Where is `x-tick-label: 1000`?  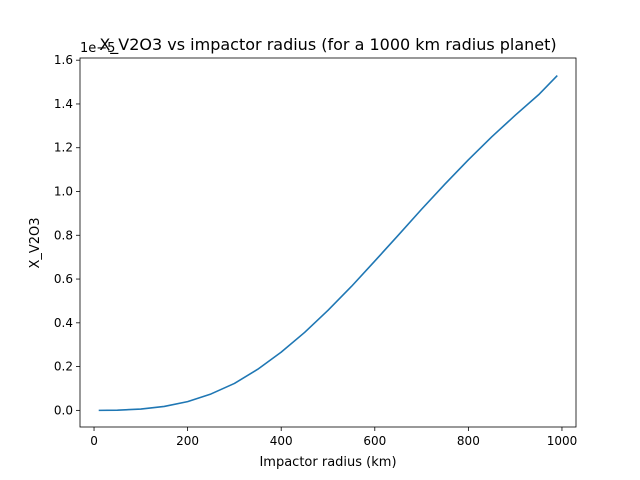 x-tick-label: 1000 is located at coordinates (562, 441).